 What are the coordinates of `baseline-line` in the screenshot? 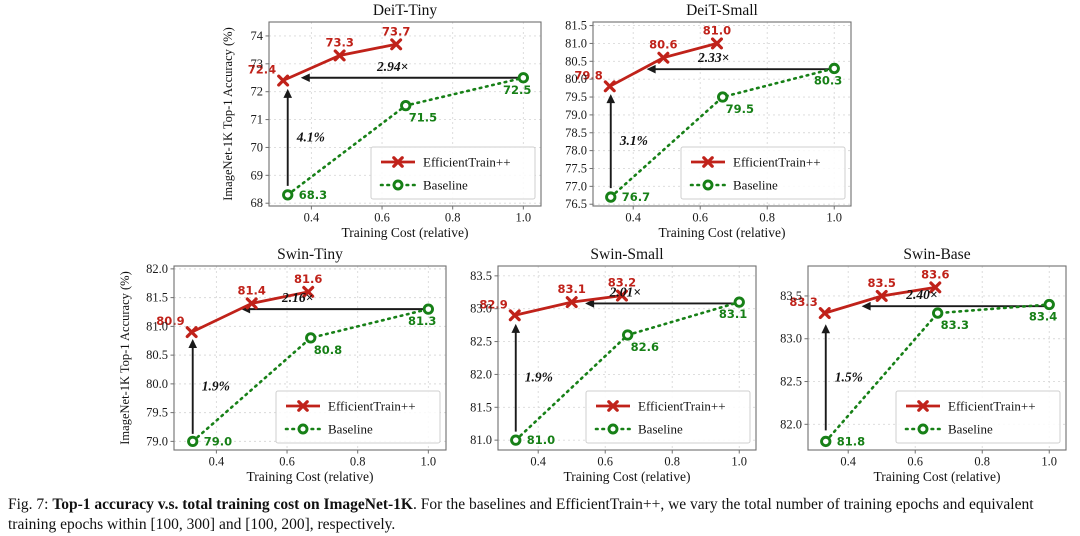 It's located at (937, 373).